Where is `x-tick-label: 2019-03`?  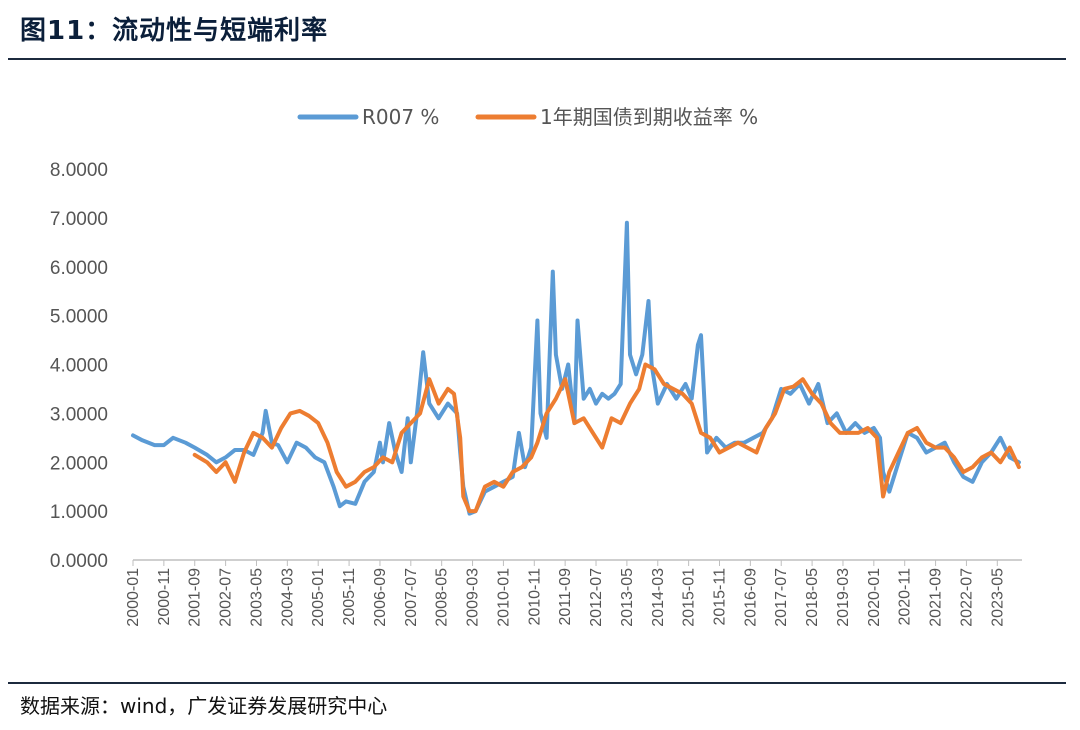 x-tick-label: 2019-03 is located at coordinates (843, 597).